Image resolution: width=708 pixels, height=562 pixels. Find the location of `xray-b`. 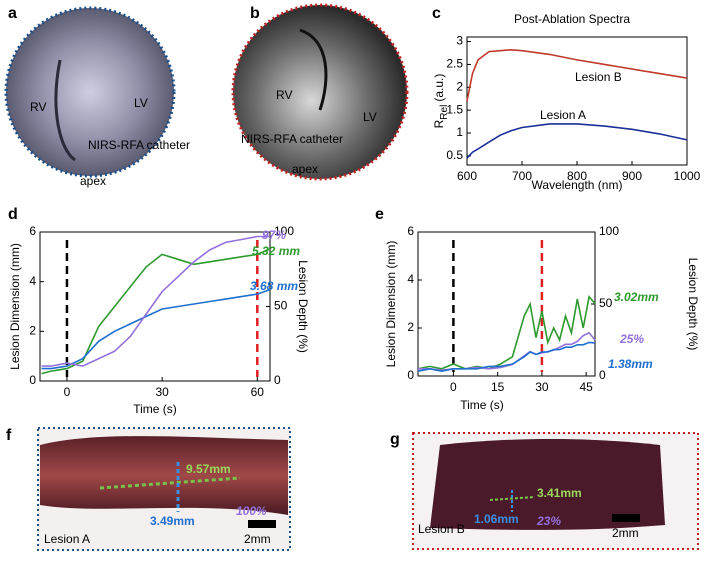

xray-b is located at coordinates (320, 92).